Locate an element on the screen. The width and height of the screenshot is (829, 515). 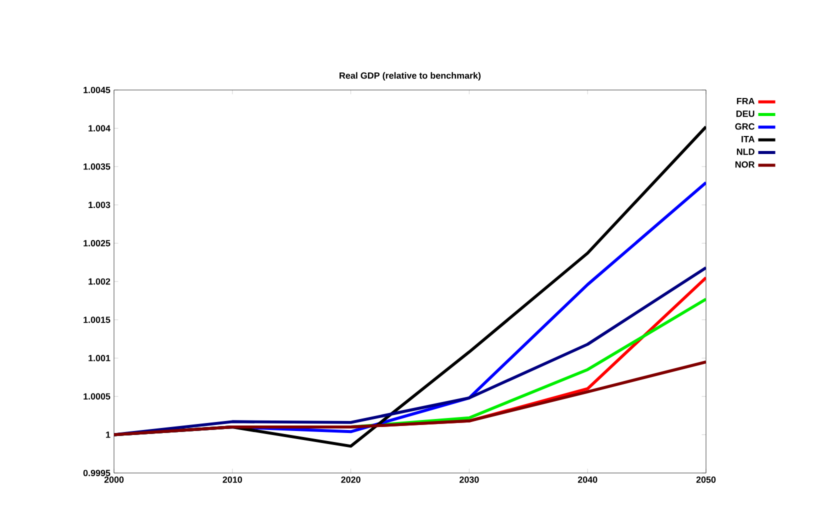
y-tick-label: 1.002 is located at coordinates (99, 281).